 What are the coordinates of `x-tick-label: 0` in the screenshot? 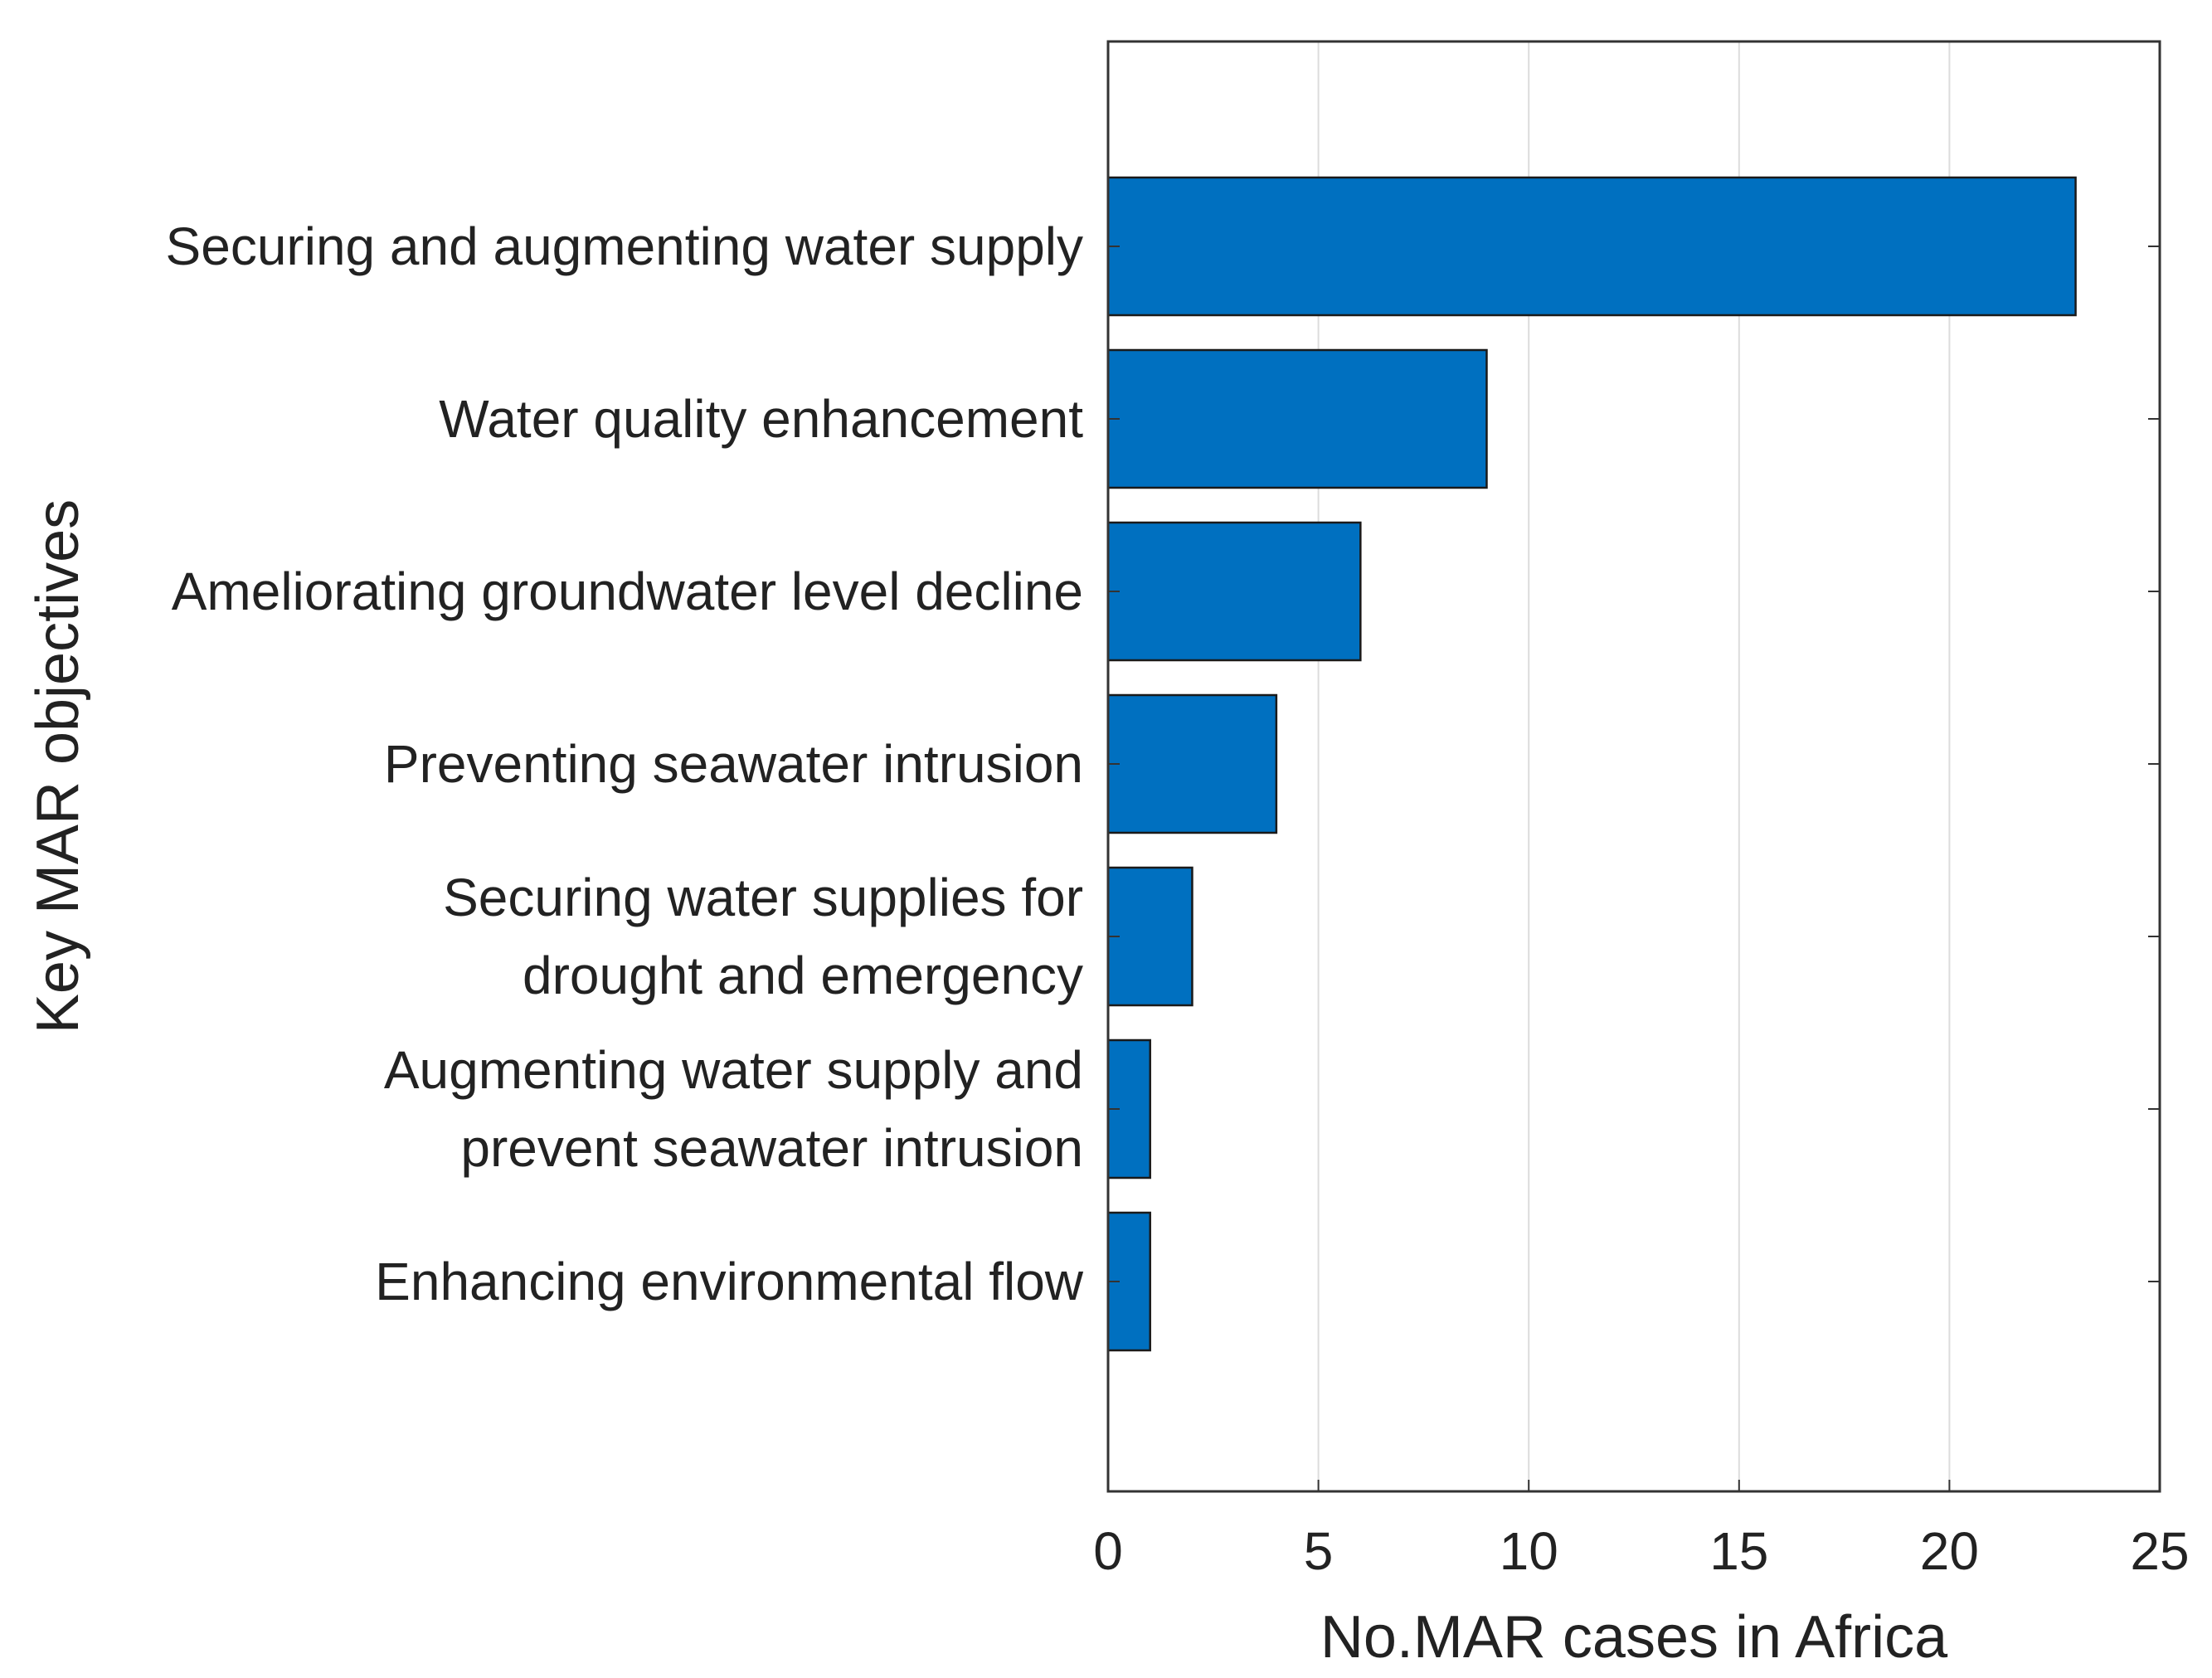 It's located at (1108, 1551).